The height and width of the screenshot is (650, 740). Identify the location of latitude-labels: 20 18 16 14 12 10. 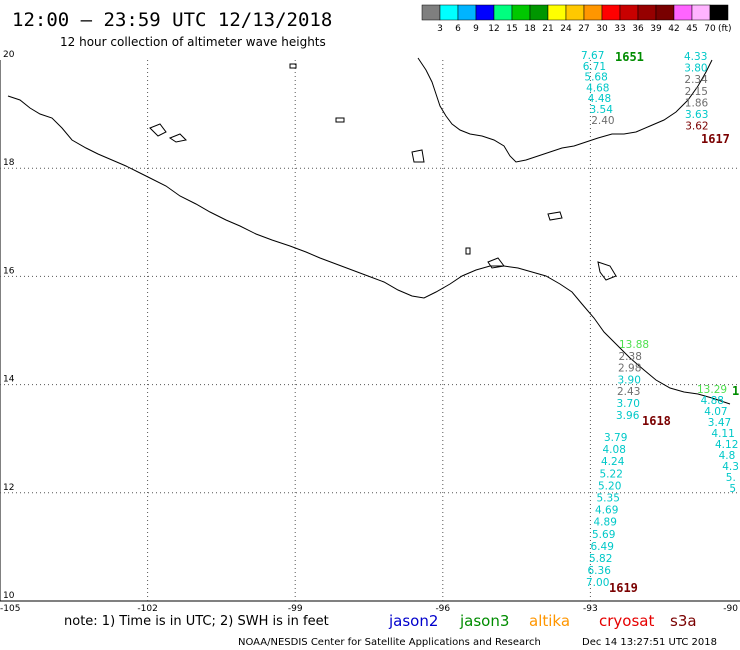
(9, 325).